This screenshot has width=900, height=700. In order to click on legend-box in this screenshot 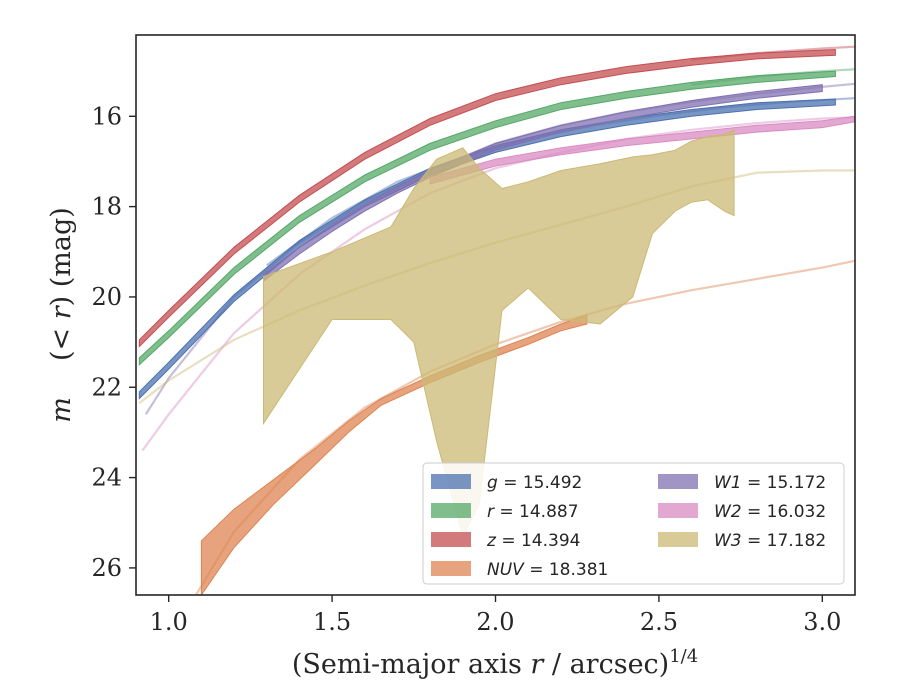, I will do `click(633, 523)`.